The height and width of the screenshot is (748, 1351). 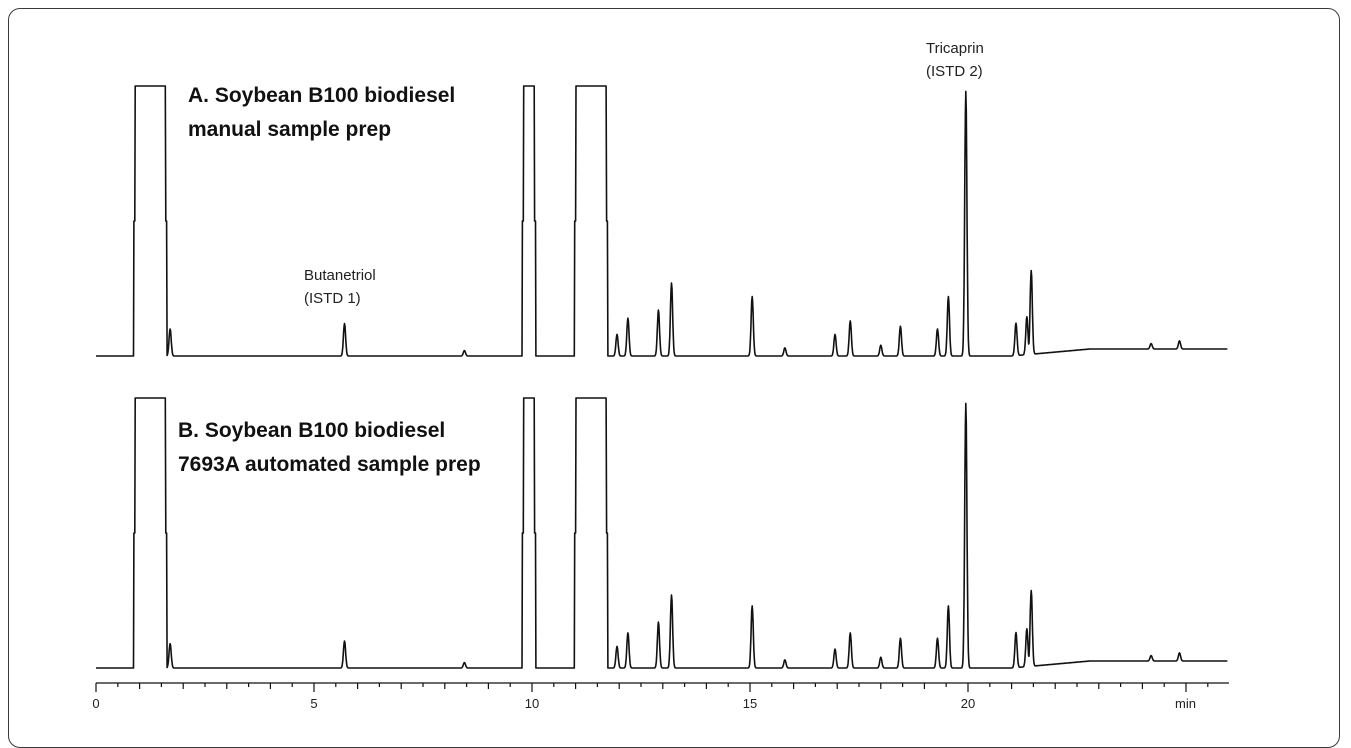 What do you see at coordinates (954, 71) in the screenshot?
I see `annotation-tricaprin-line-2: (ISTD 2)` at bounding box center [954, 71].